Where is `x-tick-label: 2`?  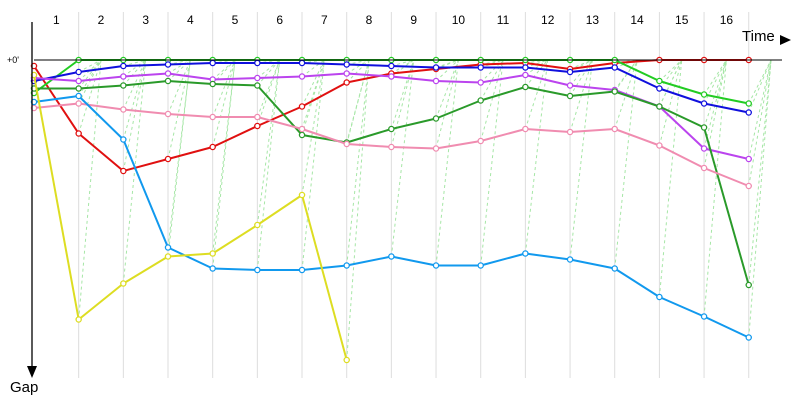
x-tick-label: 2 is located at coordinates (101, 20).